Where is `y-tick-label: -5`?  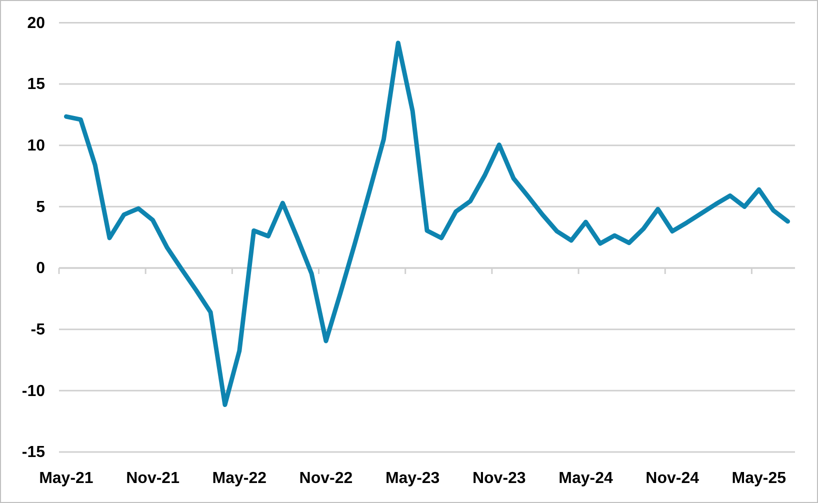
y-tick-label: -5 is located at coordinates (38, 329).